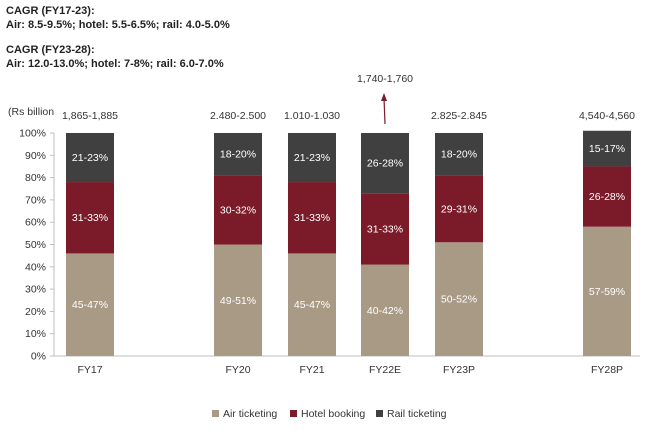 The image size is (670, 432). I want to click on trend-arrow-line, so click(384, 111).